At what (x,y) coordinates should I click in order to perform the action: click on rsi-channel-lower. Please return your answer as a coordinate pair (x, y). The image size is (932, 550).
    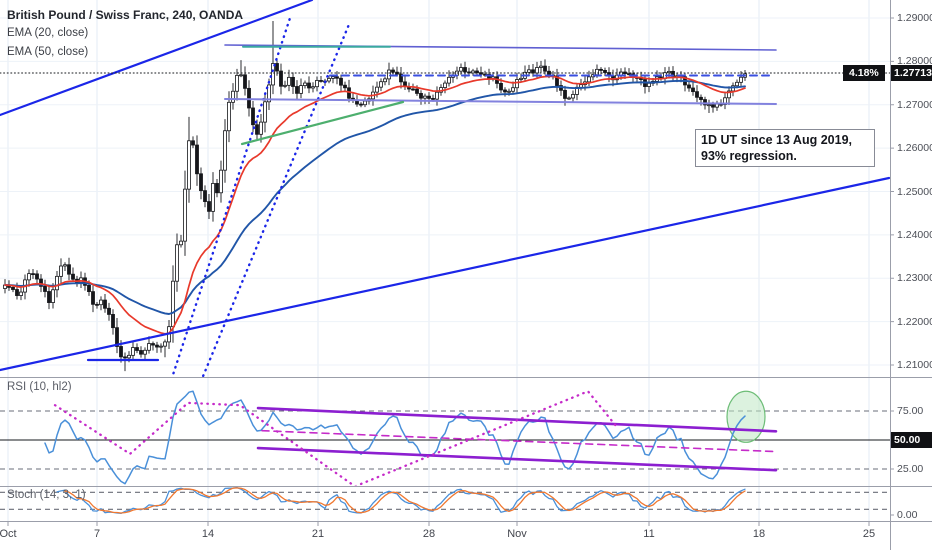
    Looking at the image, I should click on (517, 459).